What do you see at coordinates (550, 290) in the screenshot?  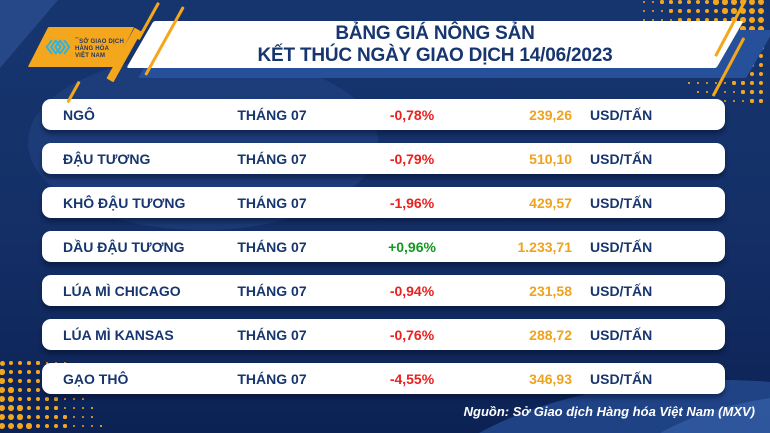 I see `price-value: 231,58` at bounding box center [550, 290].